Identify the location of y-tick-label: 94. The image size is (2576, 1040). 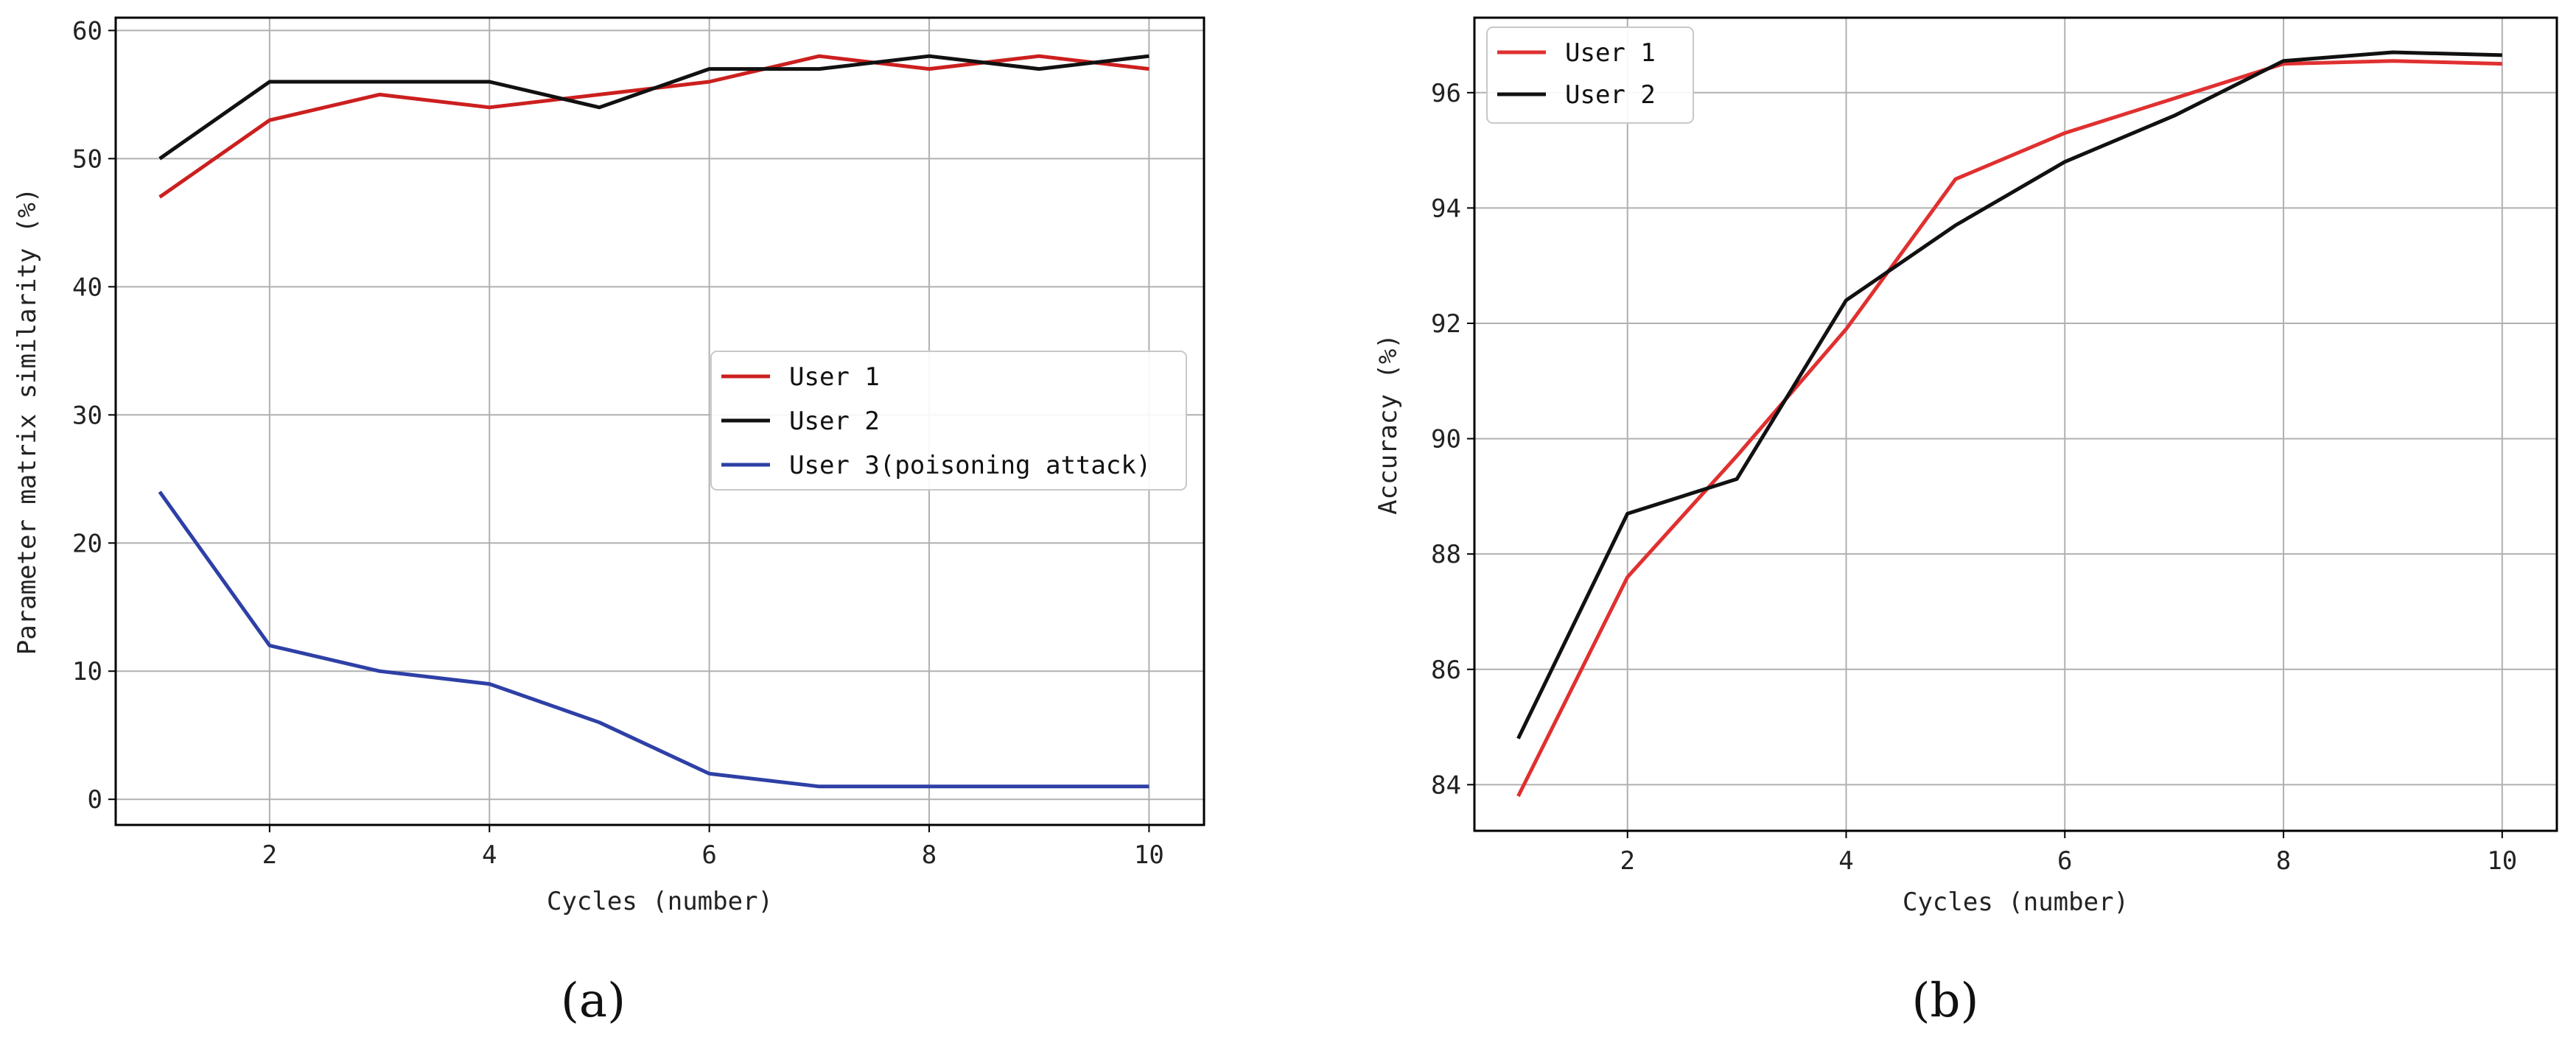
(1446, 208).